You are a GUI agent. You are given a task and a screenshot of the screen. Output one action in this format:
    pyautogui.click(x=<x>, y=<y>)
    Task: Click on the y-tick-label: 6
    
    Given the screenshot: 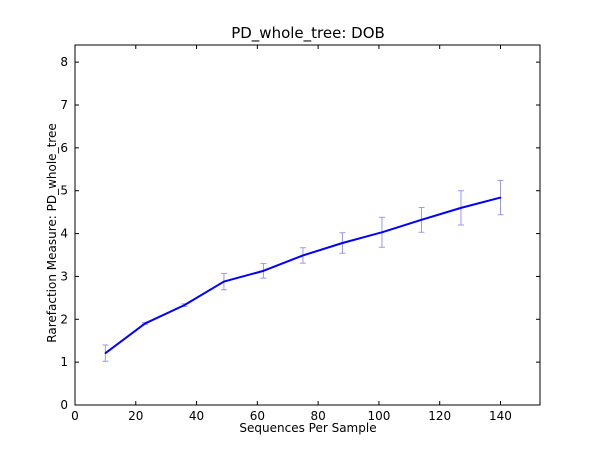 What is the action you would take?
    pyautogui.click(x=64, y=148)
    